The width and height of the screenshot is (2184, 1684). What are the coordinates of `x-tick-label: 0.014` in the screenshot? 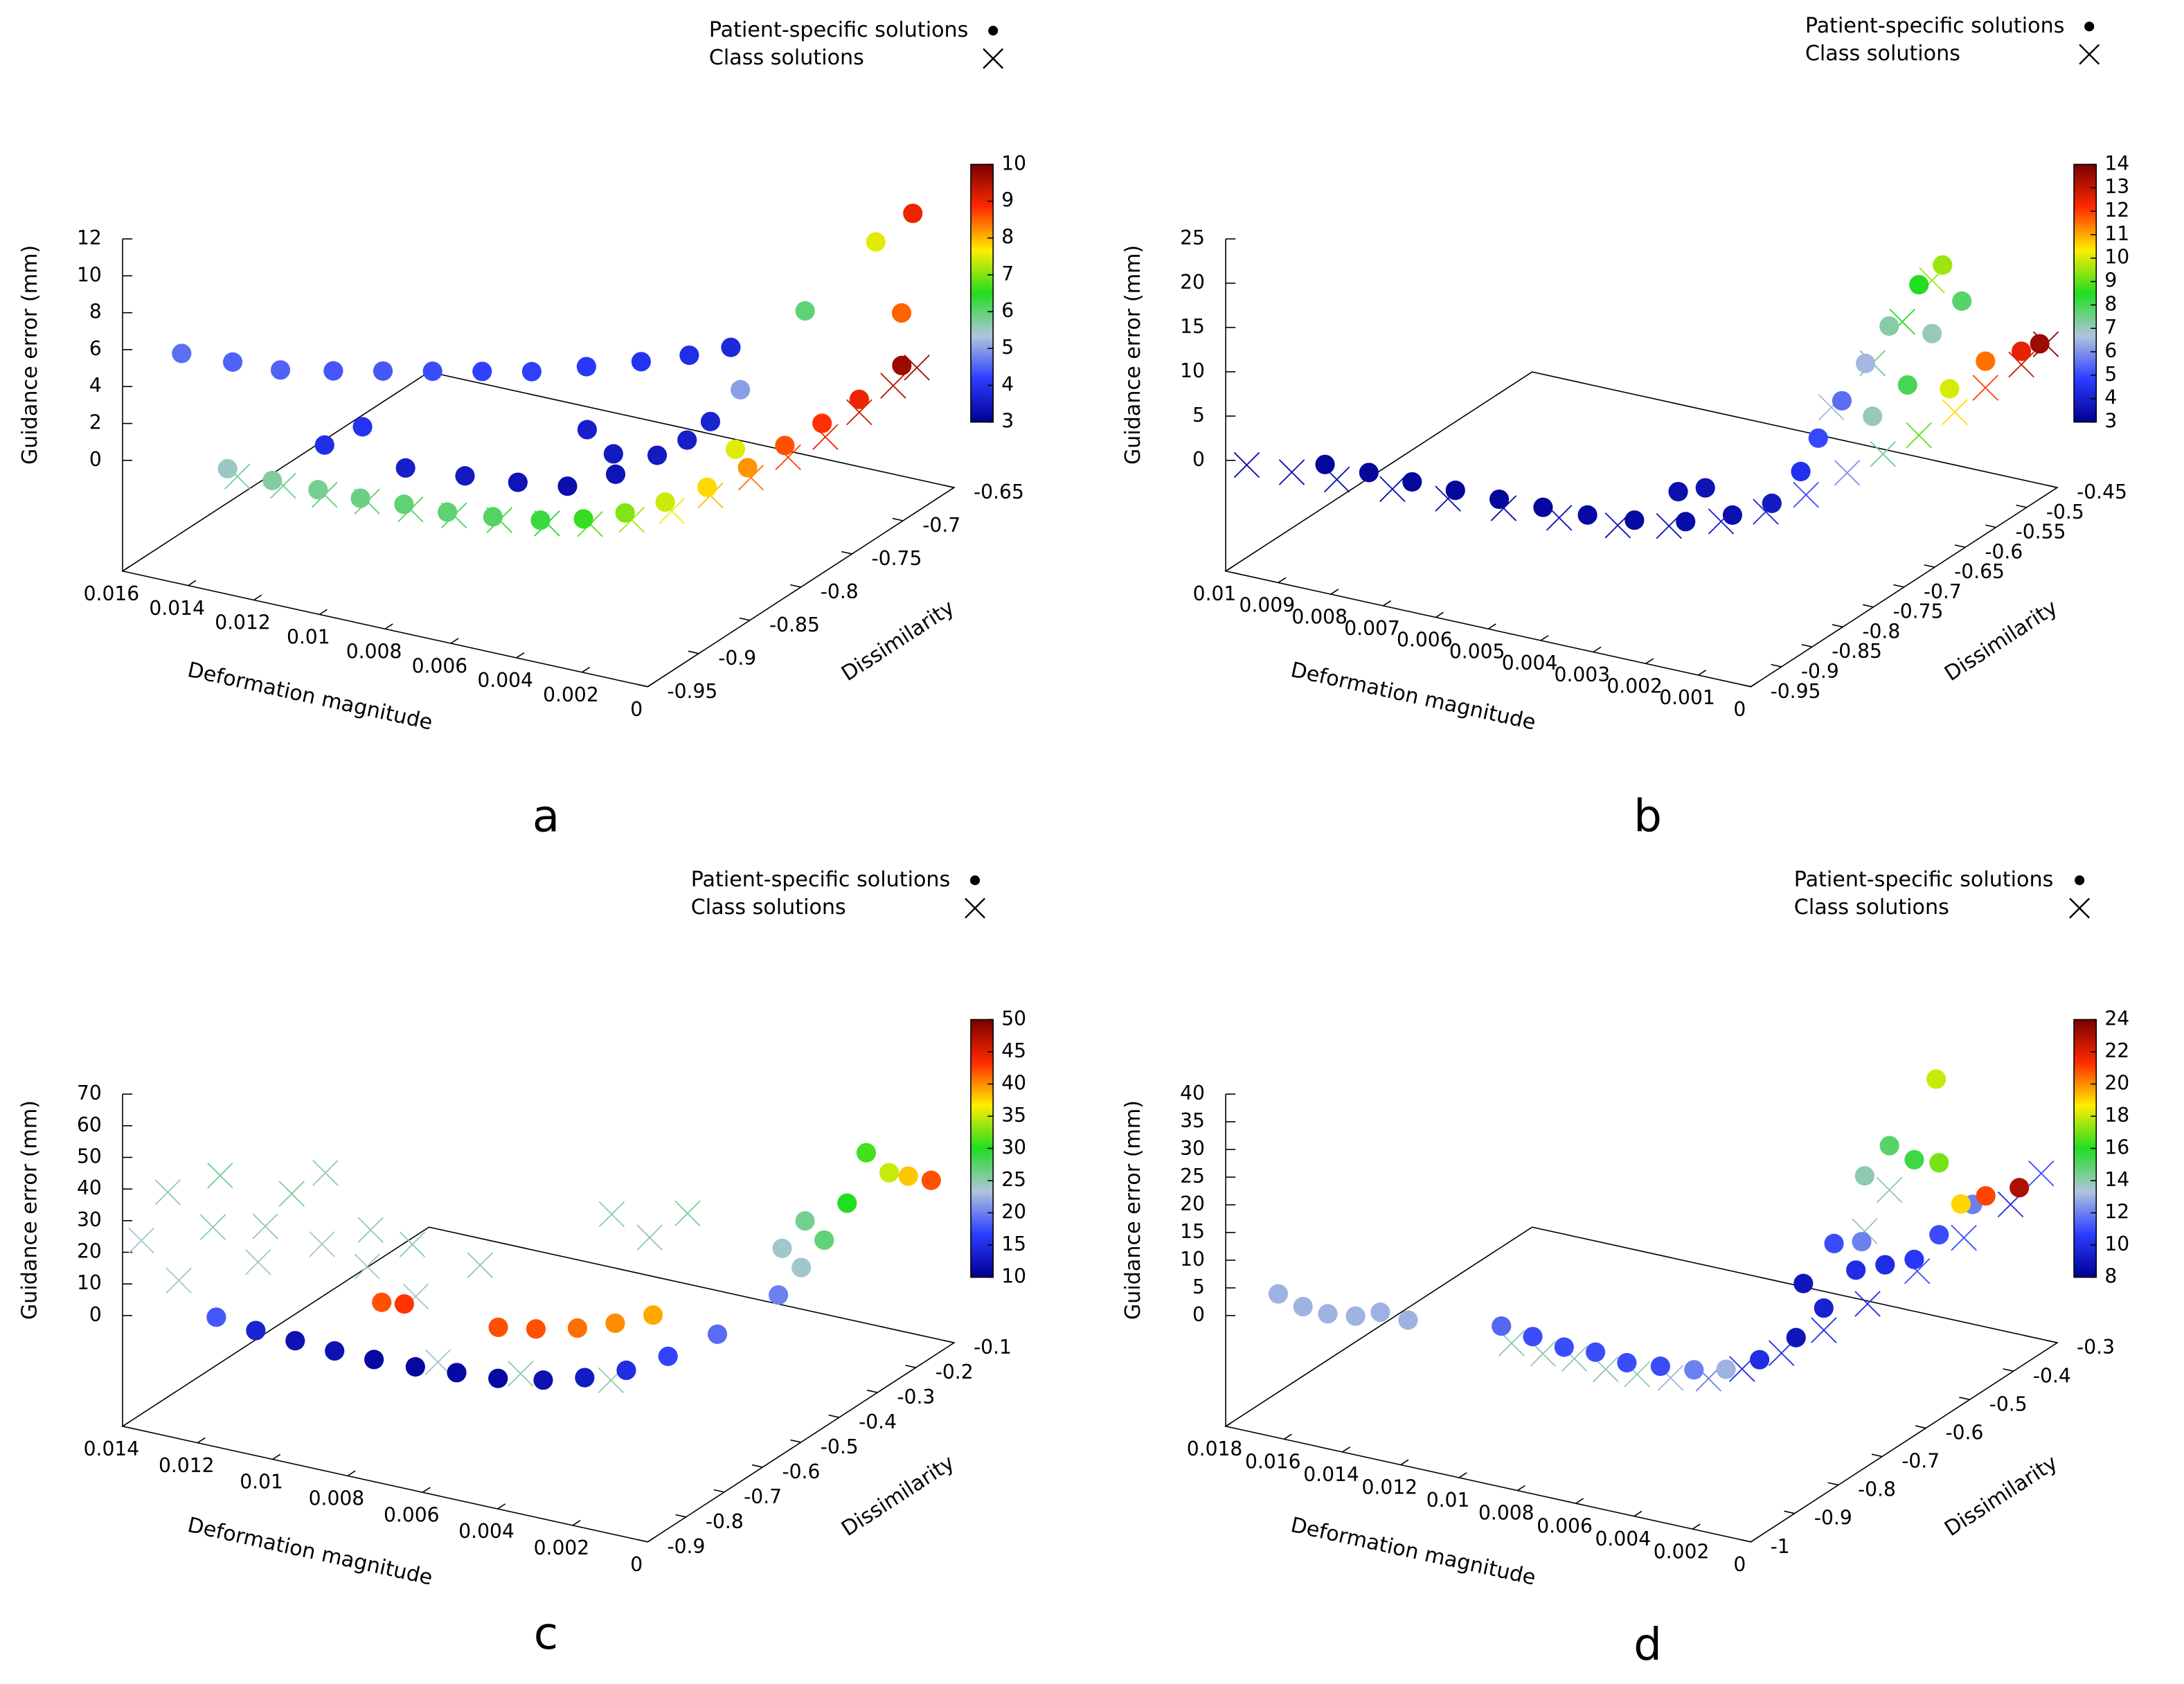 It's located at (1331, 1474).